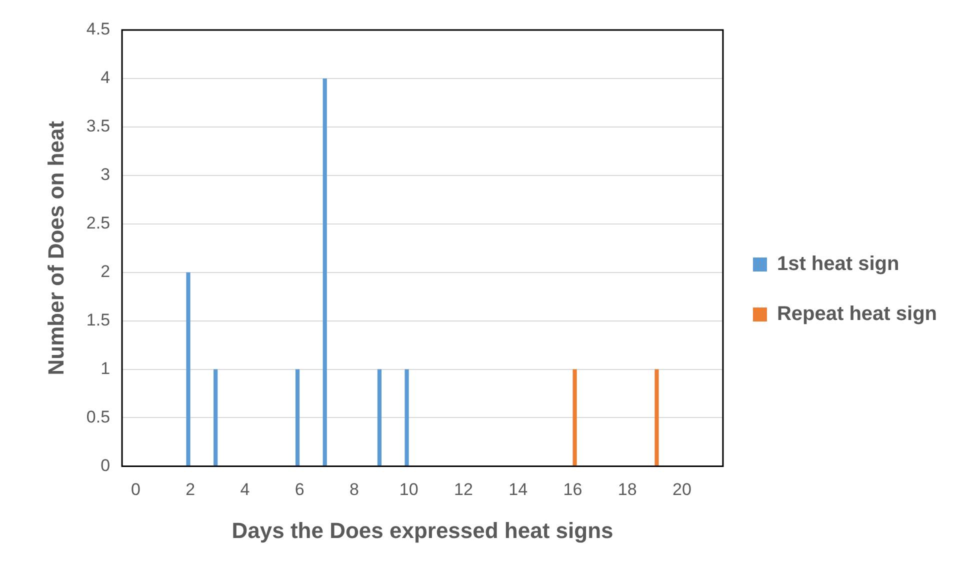 This screenshot has width=957, height=579. What do you see at coordinates (105, 272) in the screenshot?
I see `y-tick-label: 2` at bounding box center [105, 272].